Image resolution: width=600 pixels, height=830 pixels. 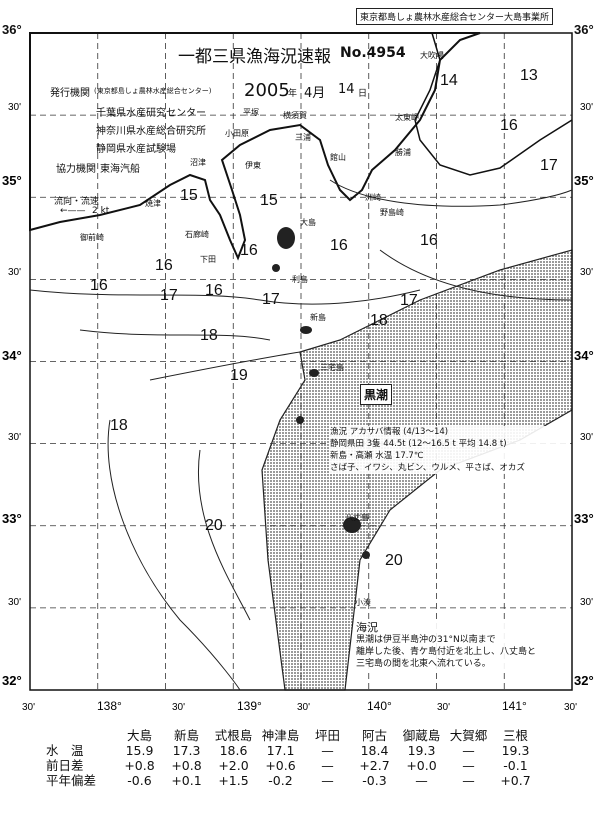 I want to click on publisher: 神奈川県水産総合研究所, so click(x=151, y=131).